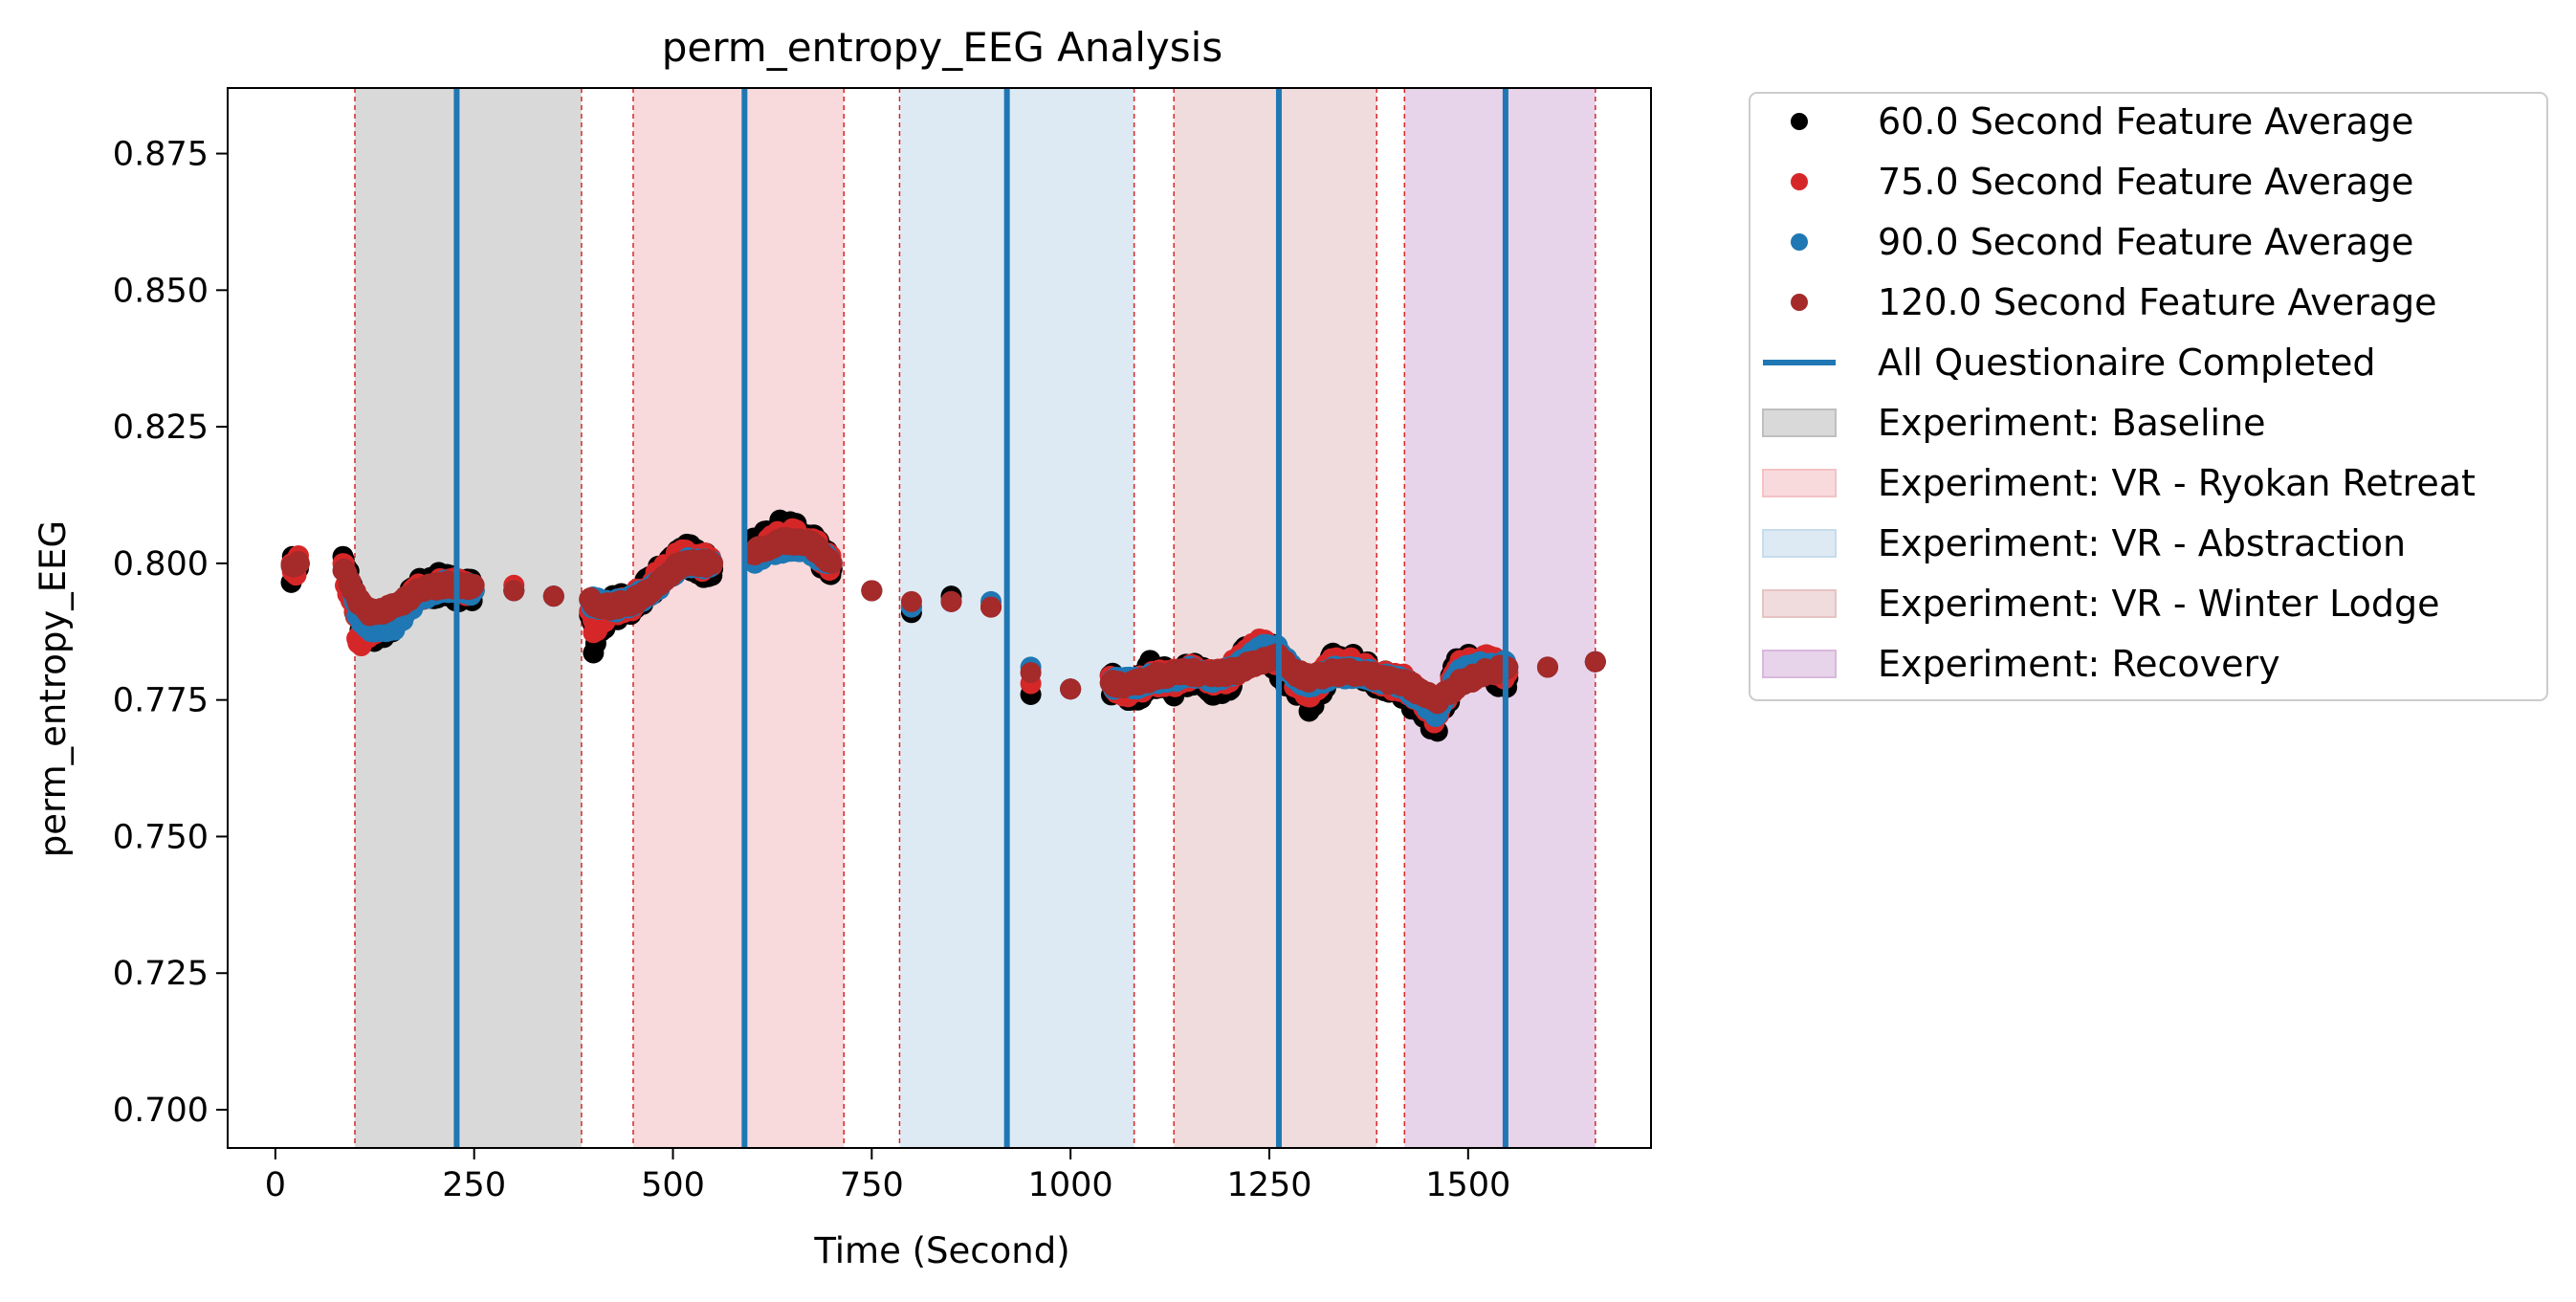  I want to click on x-axis-ticks: 0 250 500 750 1000 1250 1500, so click(887, 1176).